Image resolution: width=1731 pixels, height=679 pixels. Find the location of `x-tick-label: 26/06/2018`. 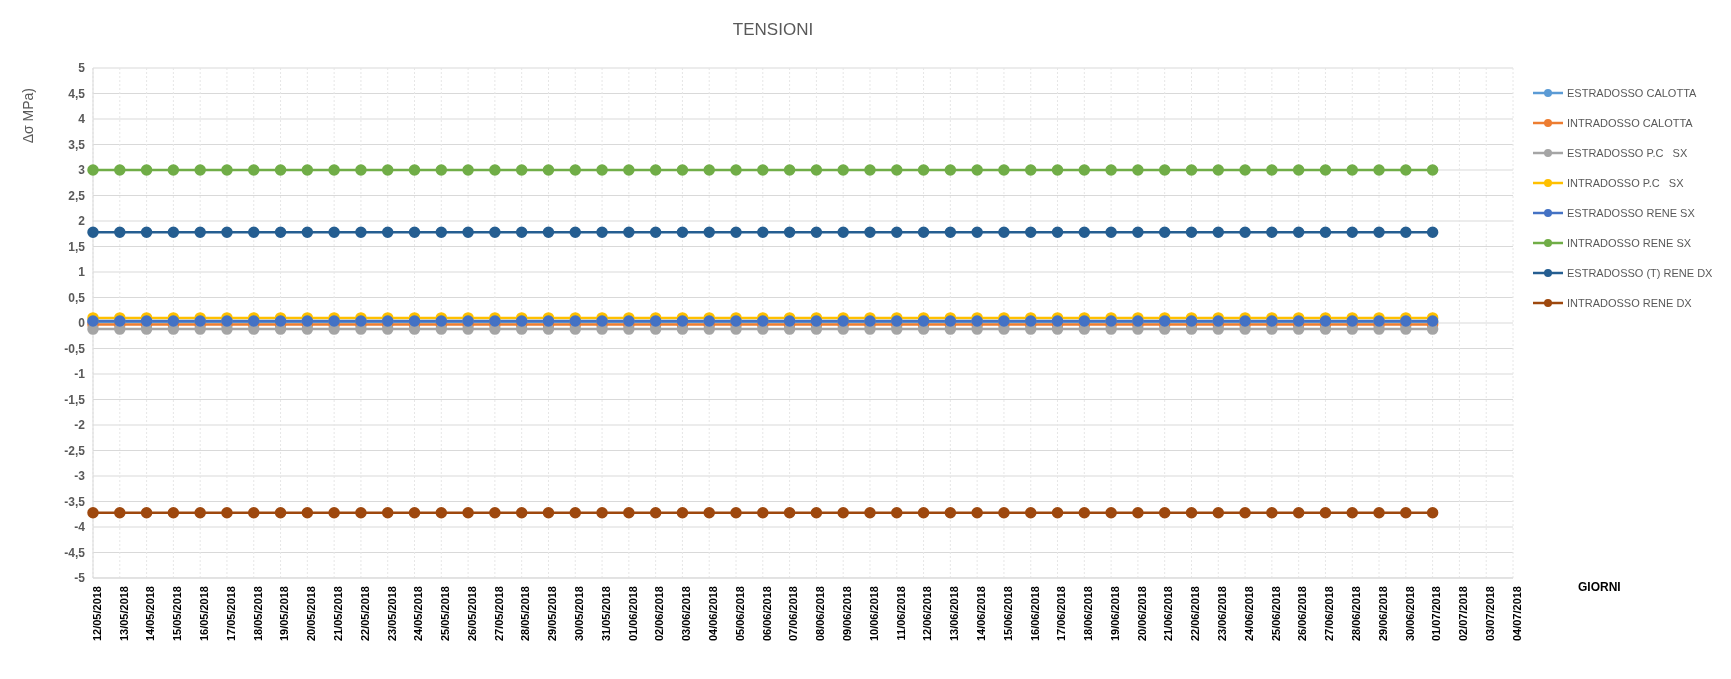

x-tick-label: 26/06/2018 is located at coordinates (1302, 614).